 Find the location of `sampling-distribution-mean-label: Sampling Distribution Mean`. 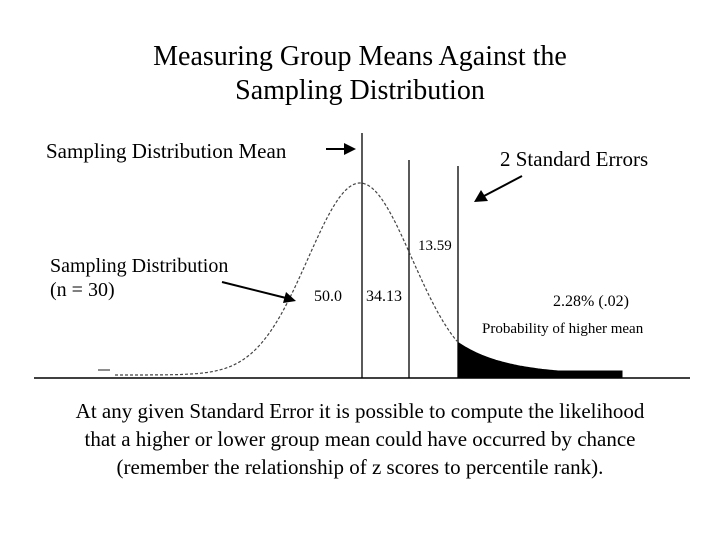

sampling-distribution-mean-label: Sampling Distribution Mean is located at coordinates (166, 151).